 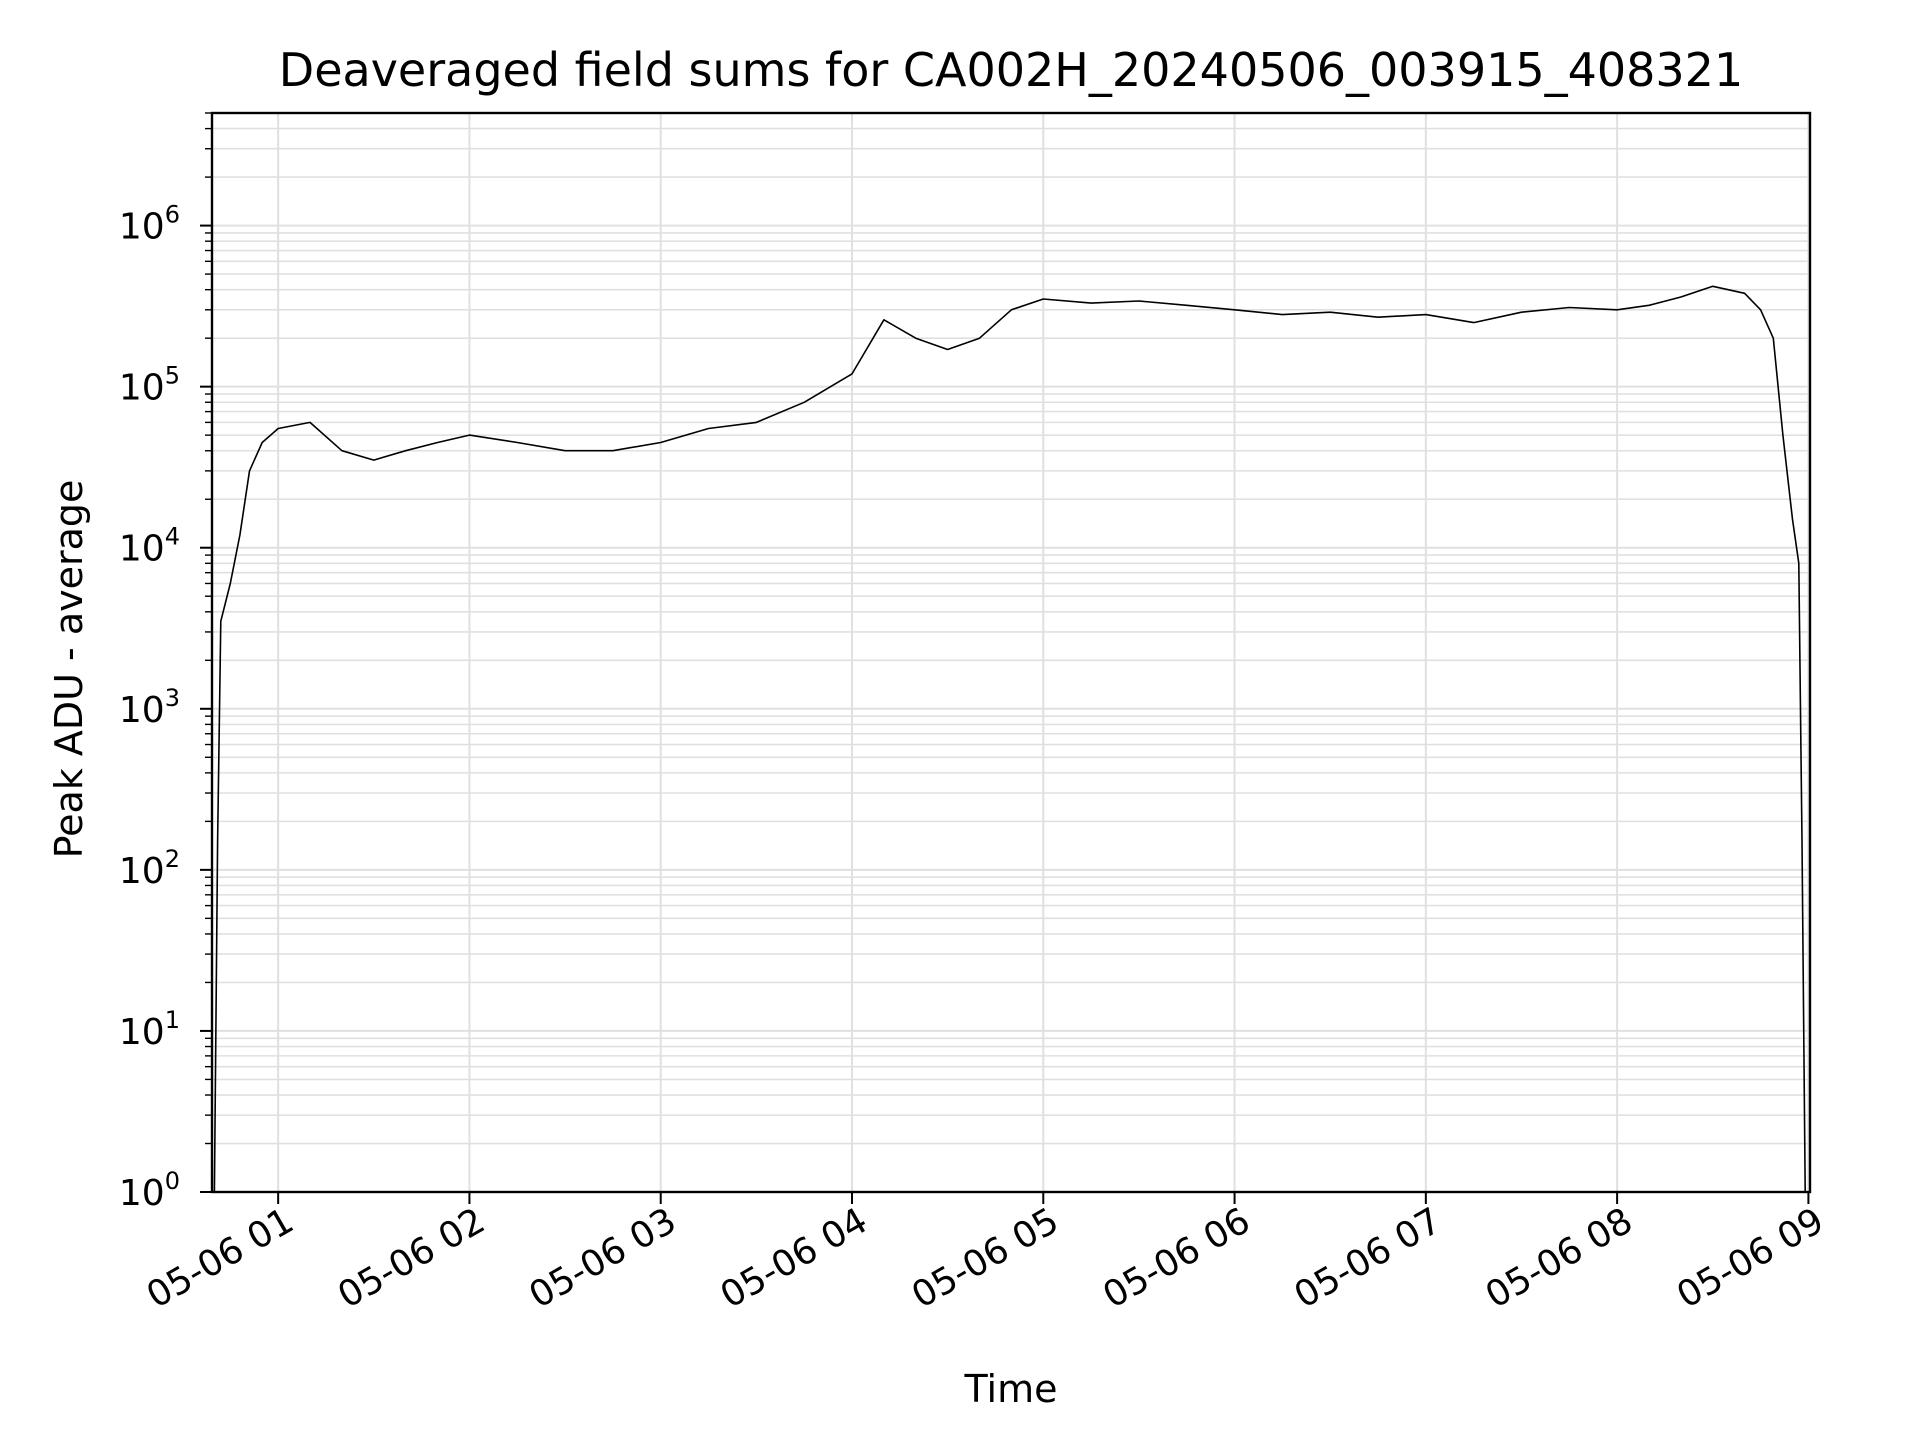 What do you see at coordinates (149, 1190) in the screenshot?
I see `y-tick-label: 10⁰` at bounding box center [149, 1190].